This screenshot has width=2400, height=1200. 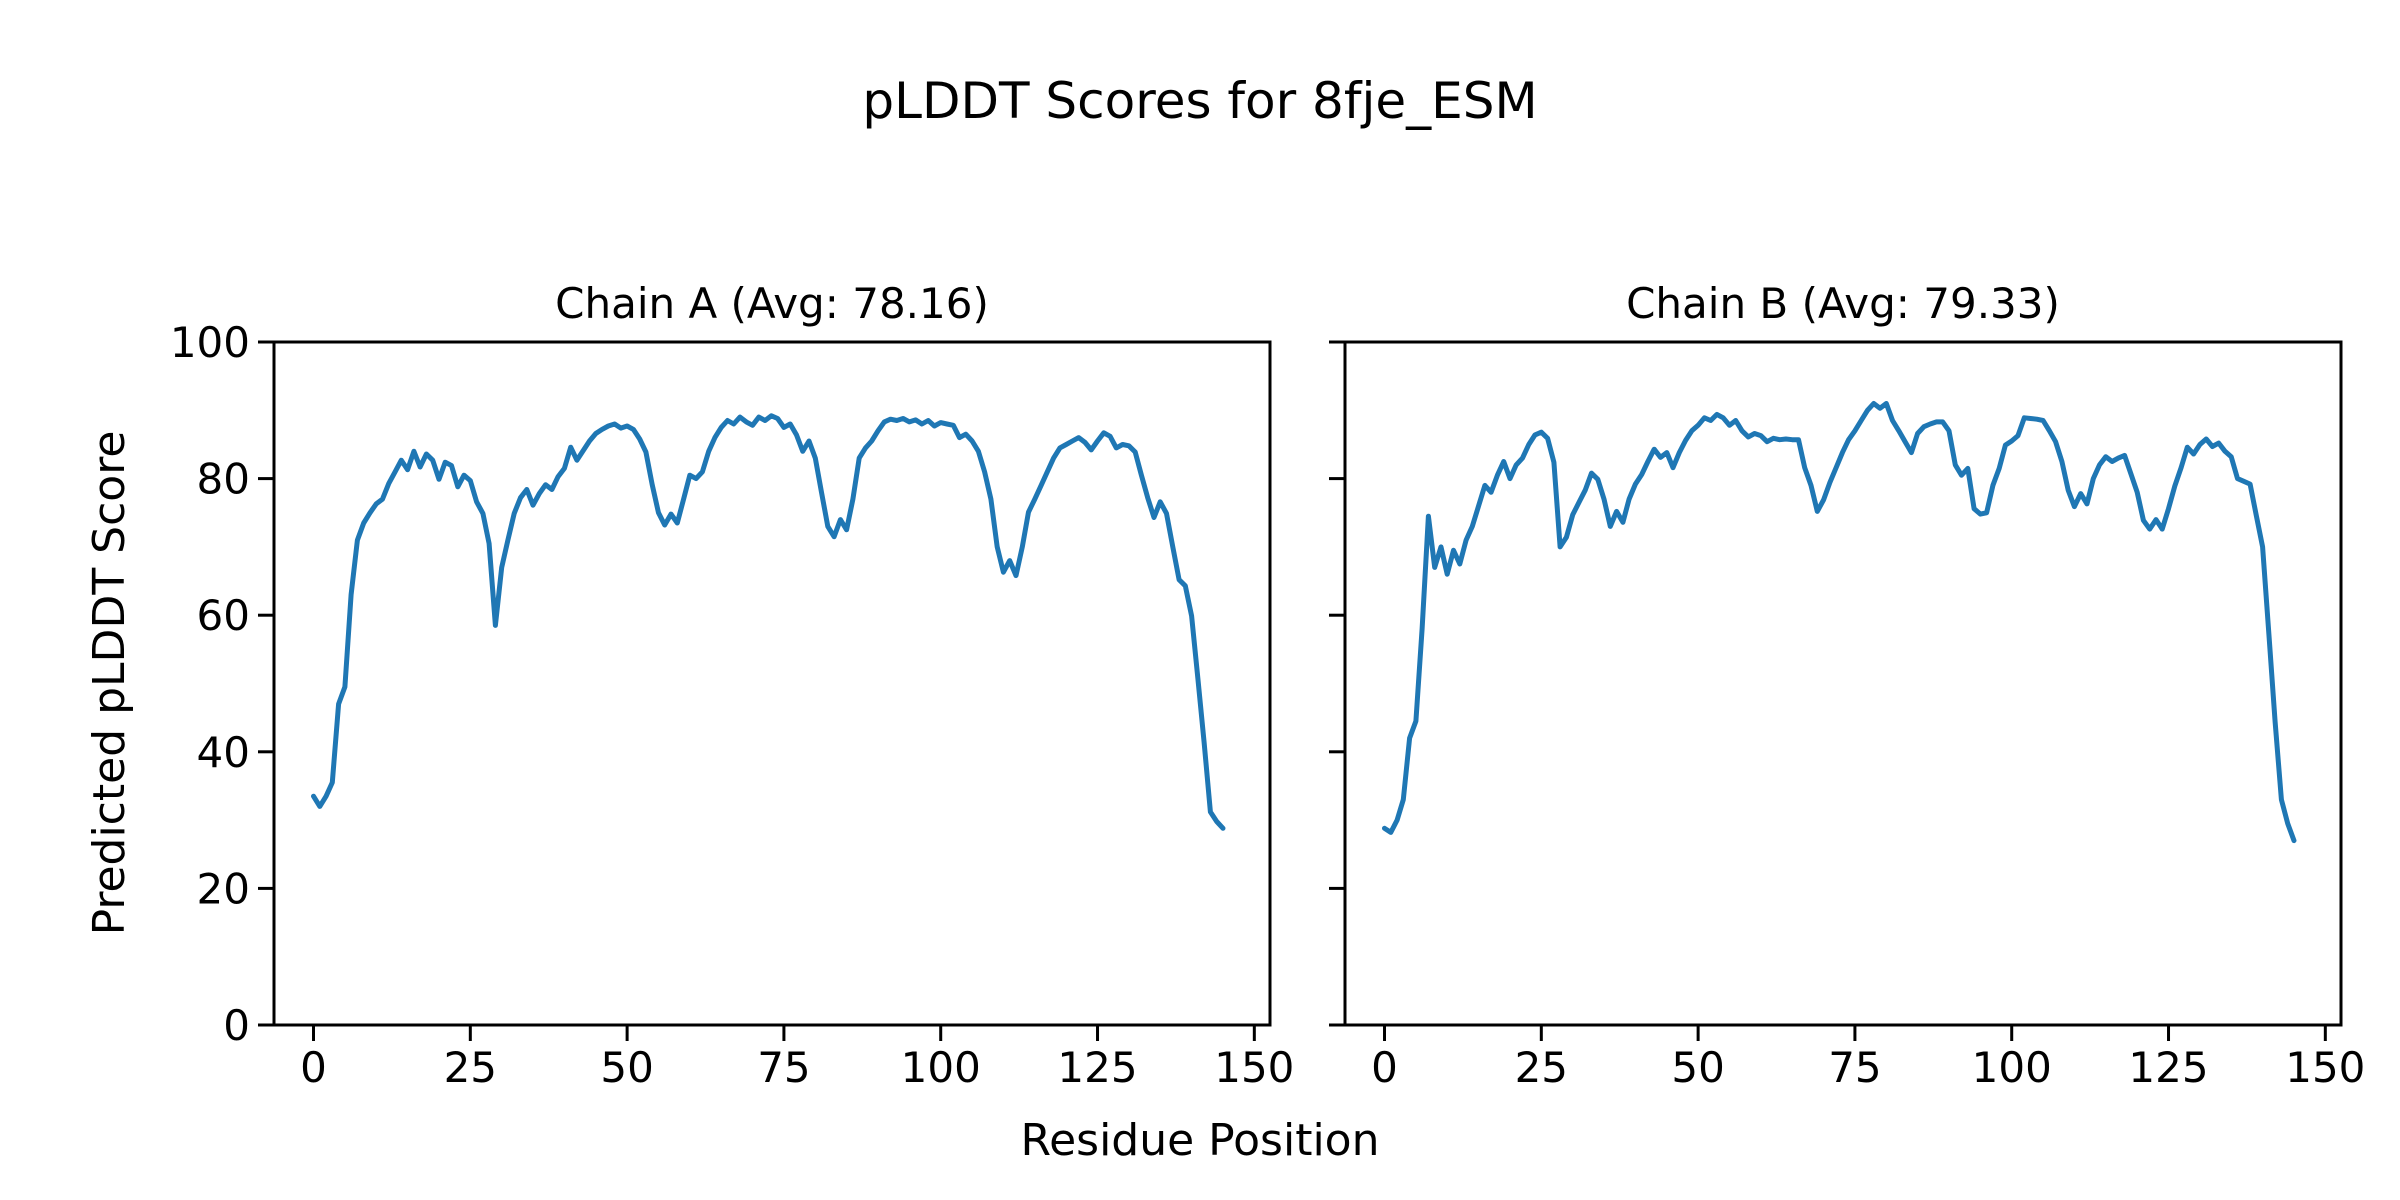 I want to click on y-tick-label: 60, so click(x=223, y=615).